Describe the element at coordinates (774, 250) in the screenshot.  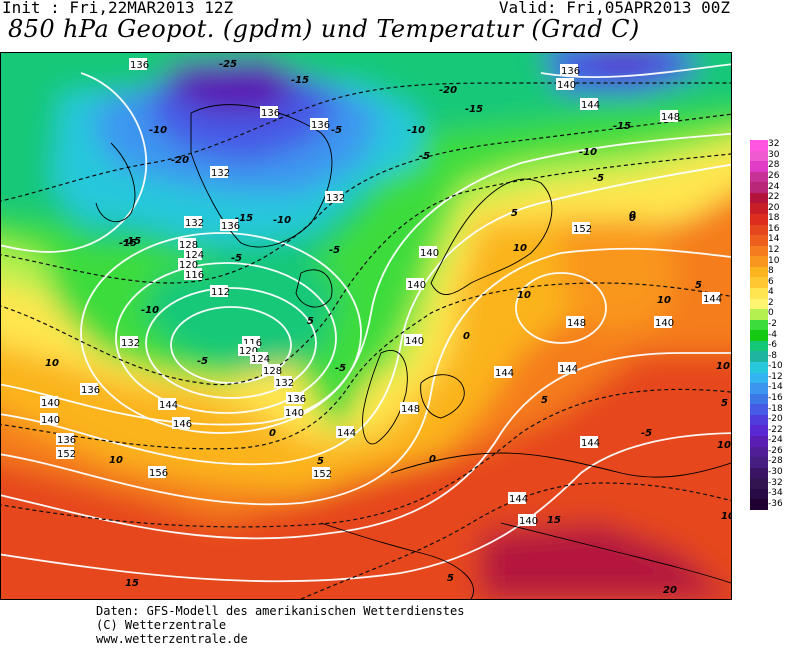
I see `colorbar-label: 12` at that location.